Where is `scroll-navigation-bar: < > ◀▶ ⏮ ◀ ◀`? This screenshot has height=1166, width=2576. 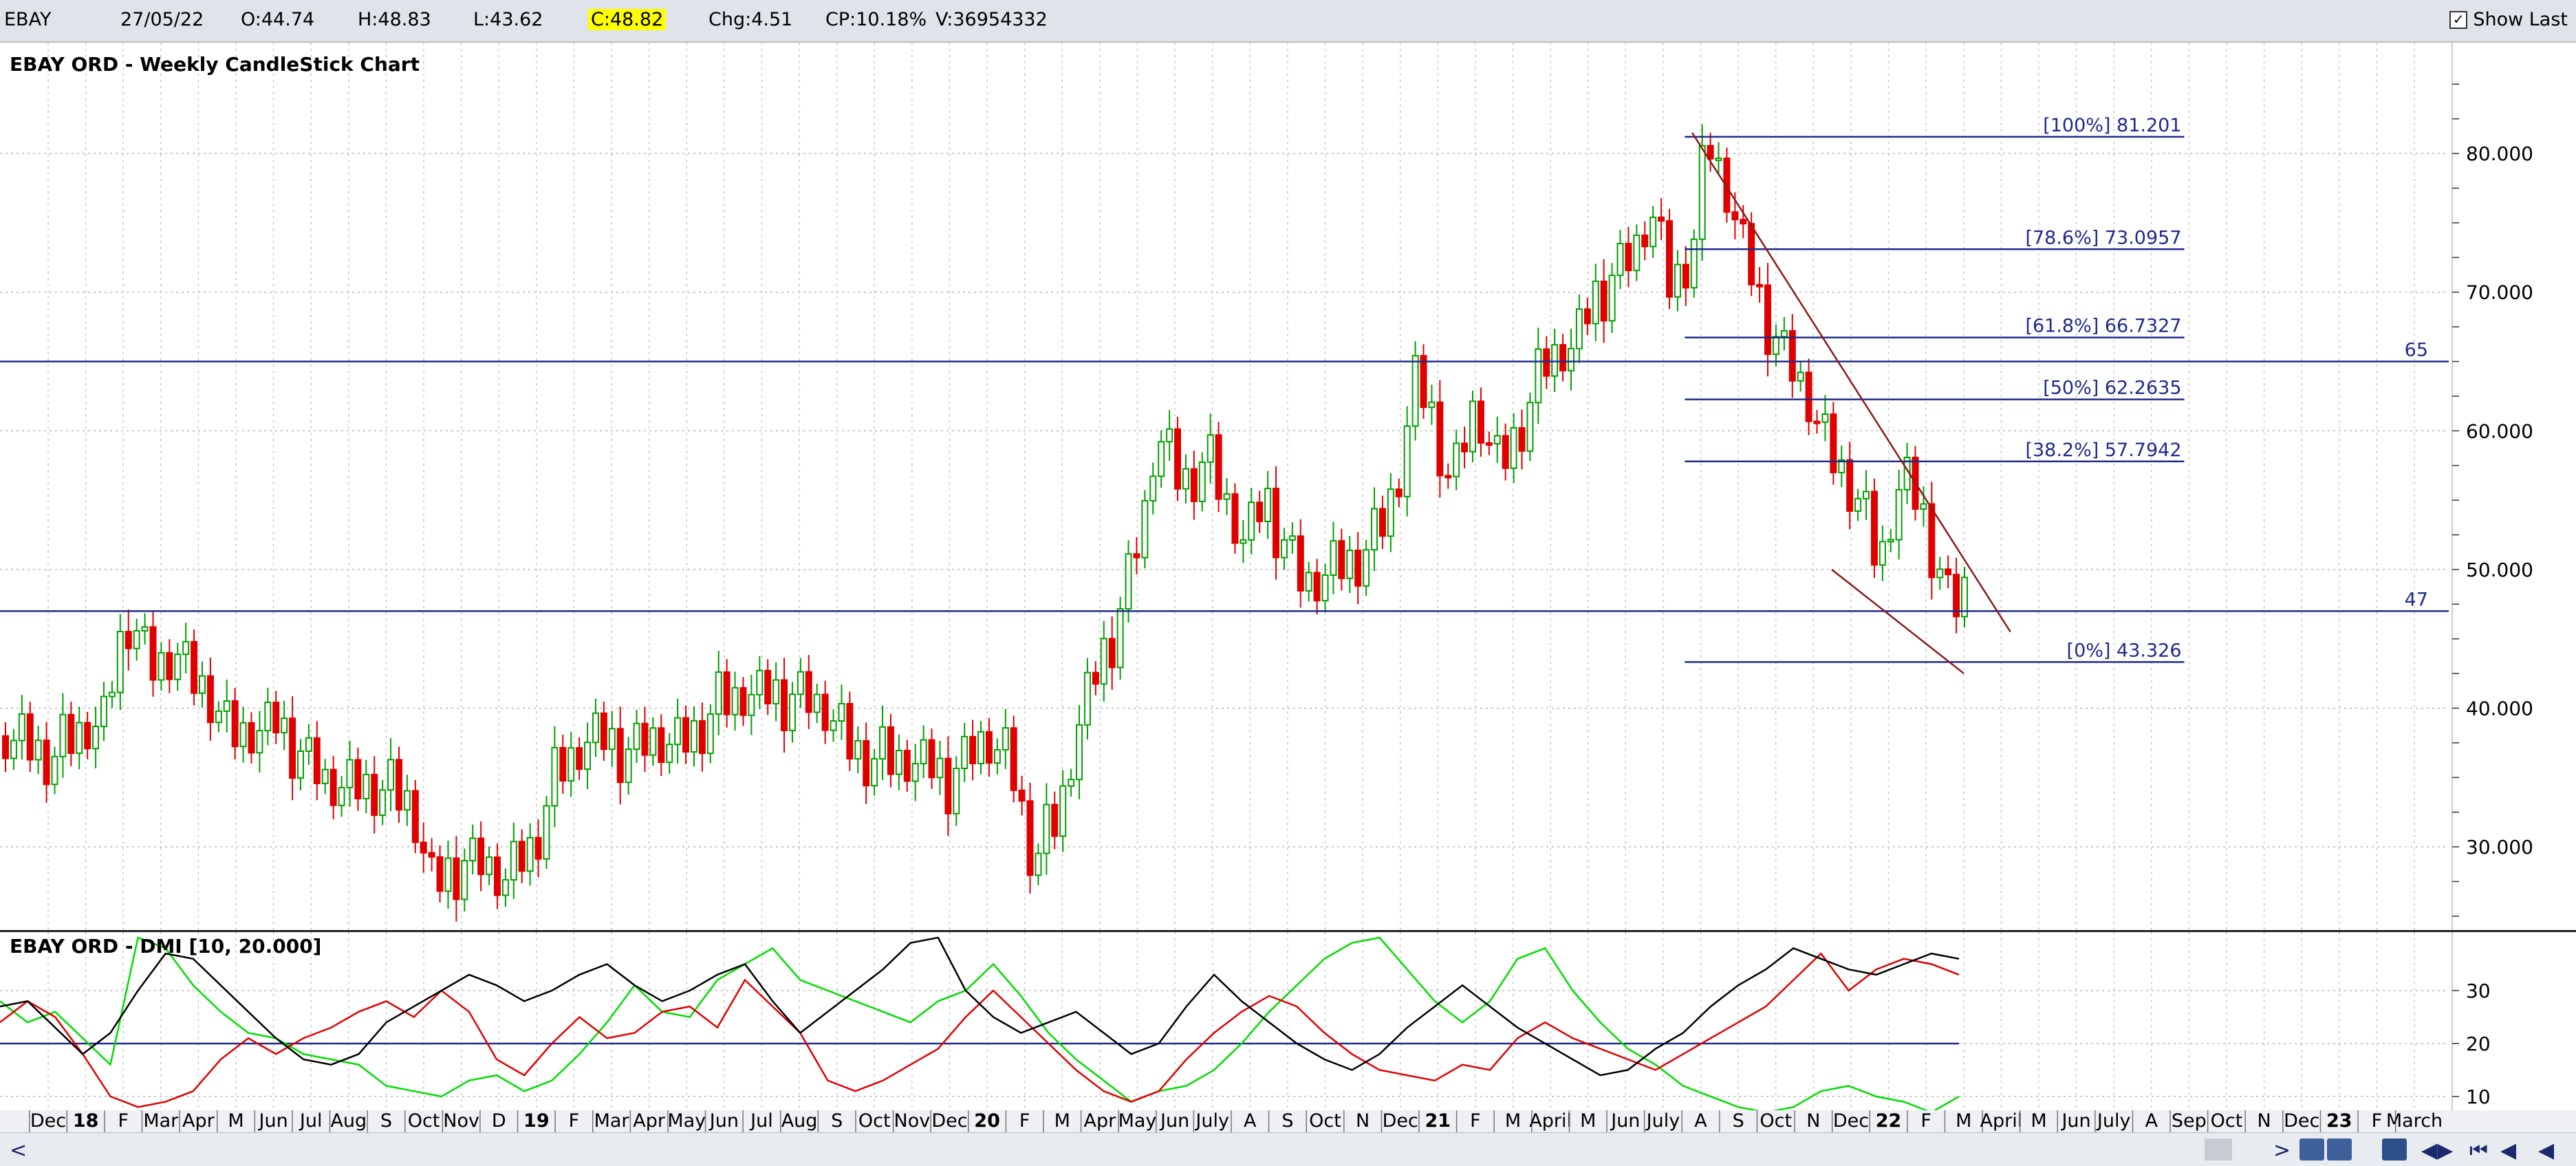 scroll-navigation-bar: < > ◀▶ ⏮ ◀ ◀ is located at coordinates (1288, 1149).